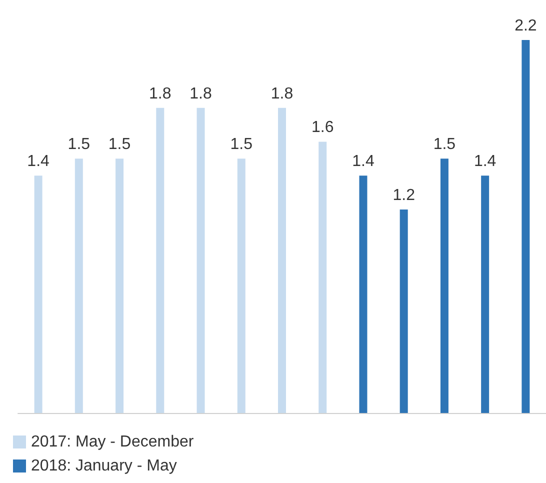 The height and width of the screenshot is (483, 546). Describe the element at coordinates (404, 195) in the screenshot. I see `data-label: 1.2` at that location.